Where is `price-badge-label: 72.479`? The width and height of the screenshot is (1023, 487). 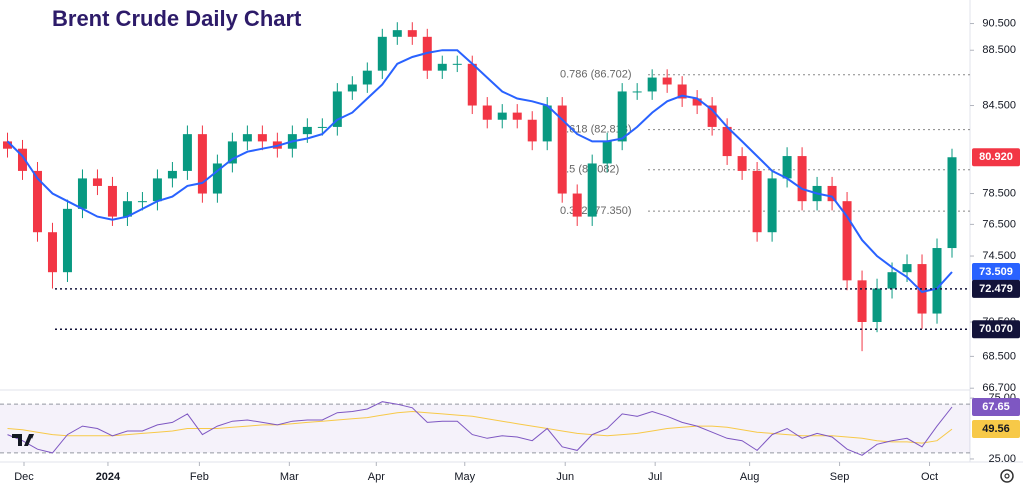 price-badge-label: 72.479 is located at coordinates (996, 289).